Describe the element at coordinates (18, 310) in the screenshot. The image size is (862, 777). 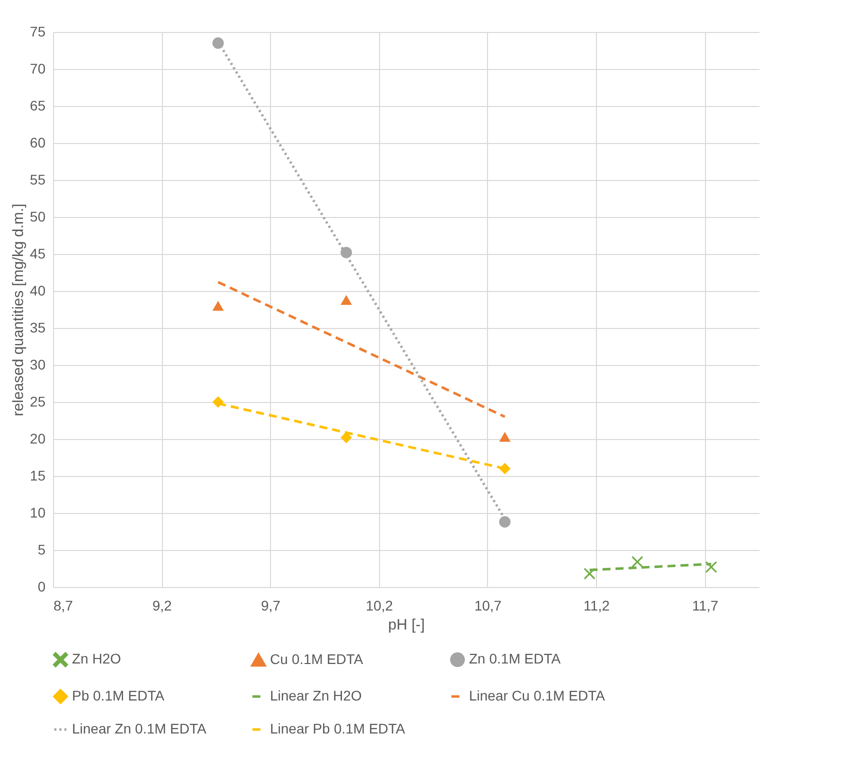
I see `y-axis-title: released quantities [mg/kg d.m.]` at that location.